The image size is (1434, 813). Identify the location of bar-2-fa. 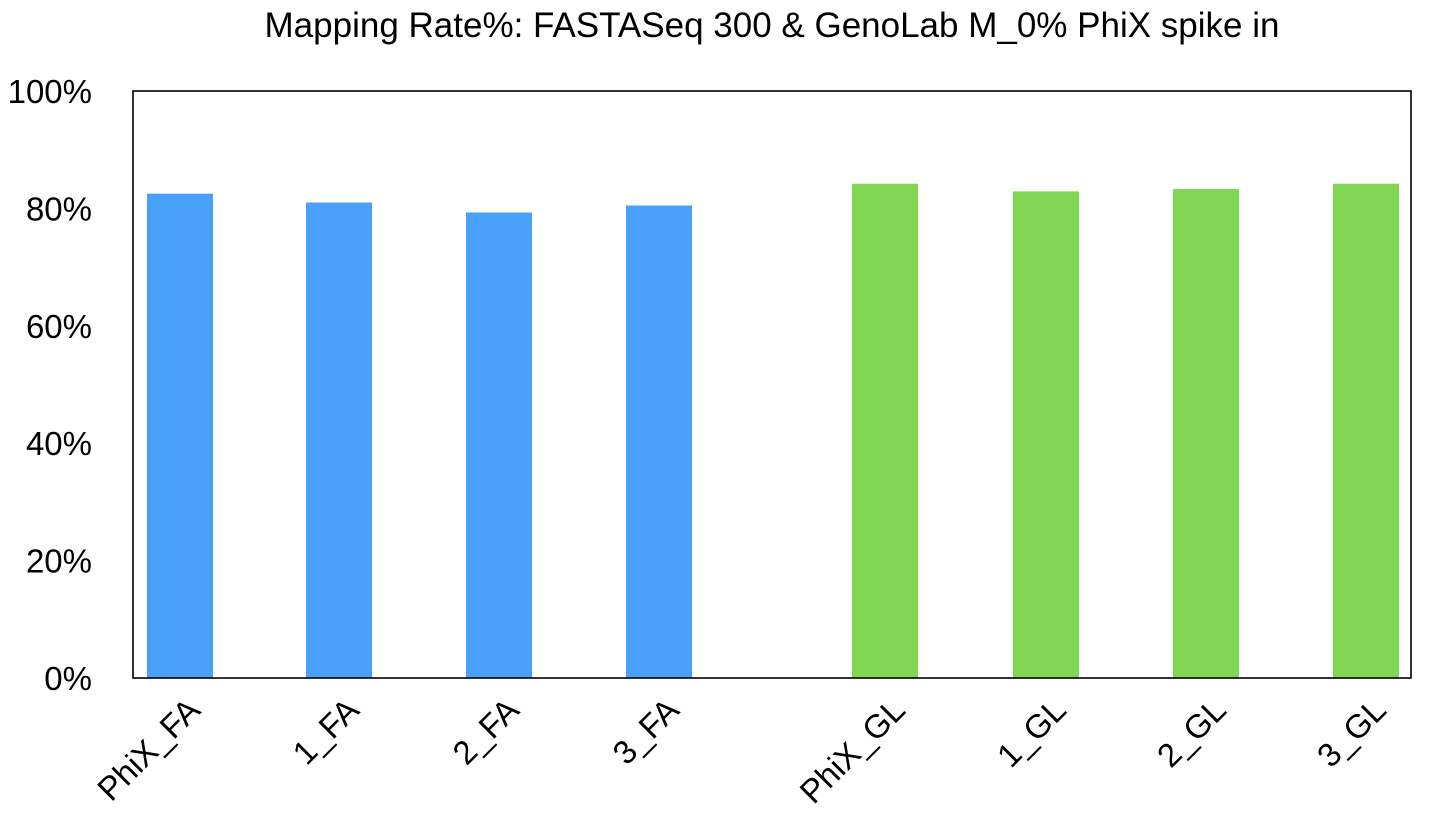
(499, 445).